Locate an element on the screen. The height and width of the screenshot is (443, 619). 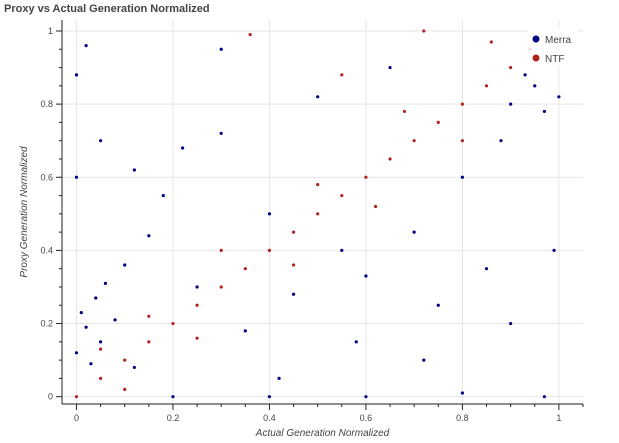
x-tick-label: 0.8 is located at coordinates (462, 418).